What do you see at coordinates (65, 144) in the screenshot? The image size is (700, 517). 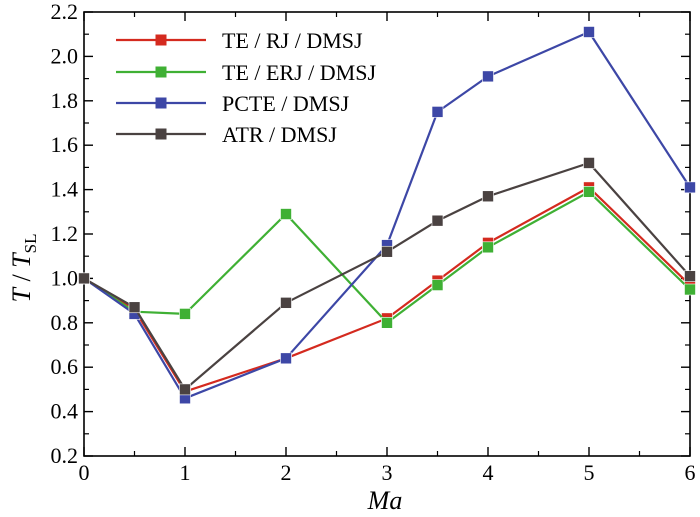 I see `y-tick-label: 1.6` at bounding box center [65, 144].